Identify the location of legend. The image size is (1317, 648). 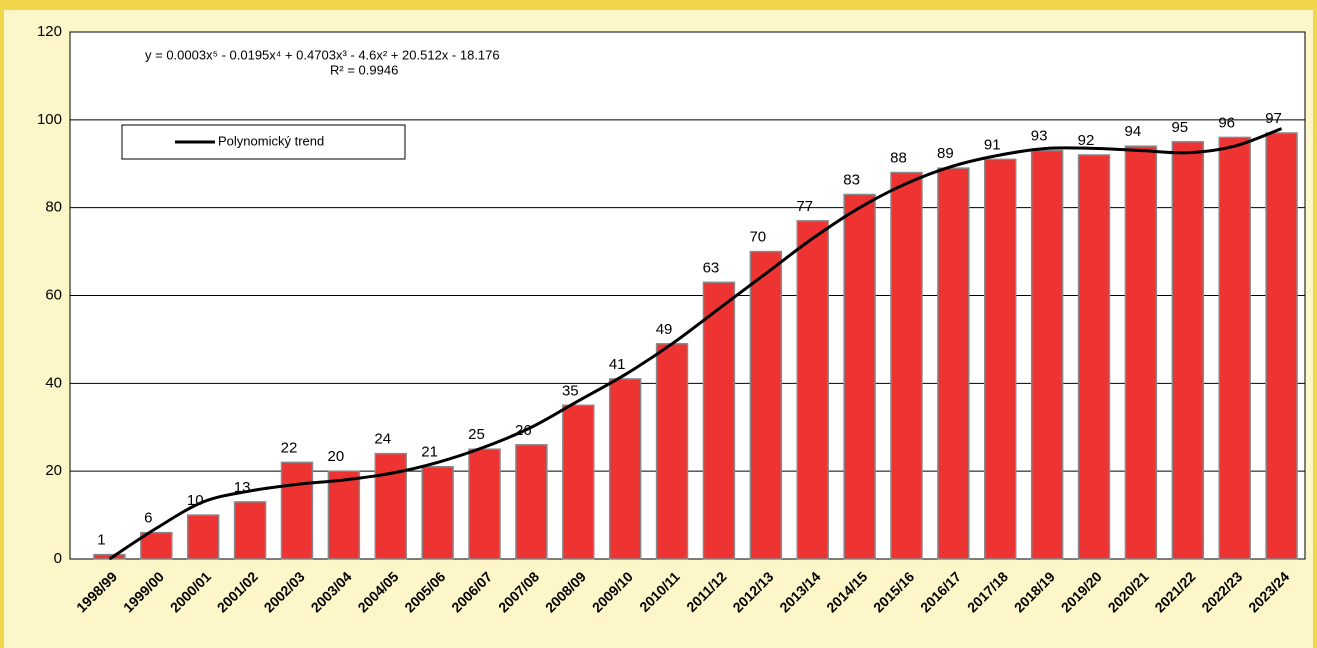
(263, 142).